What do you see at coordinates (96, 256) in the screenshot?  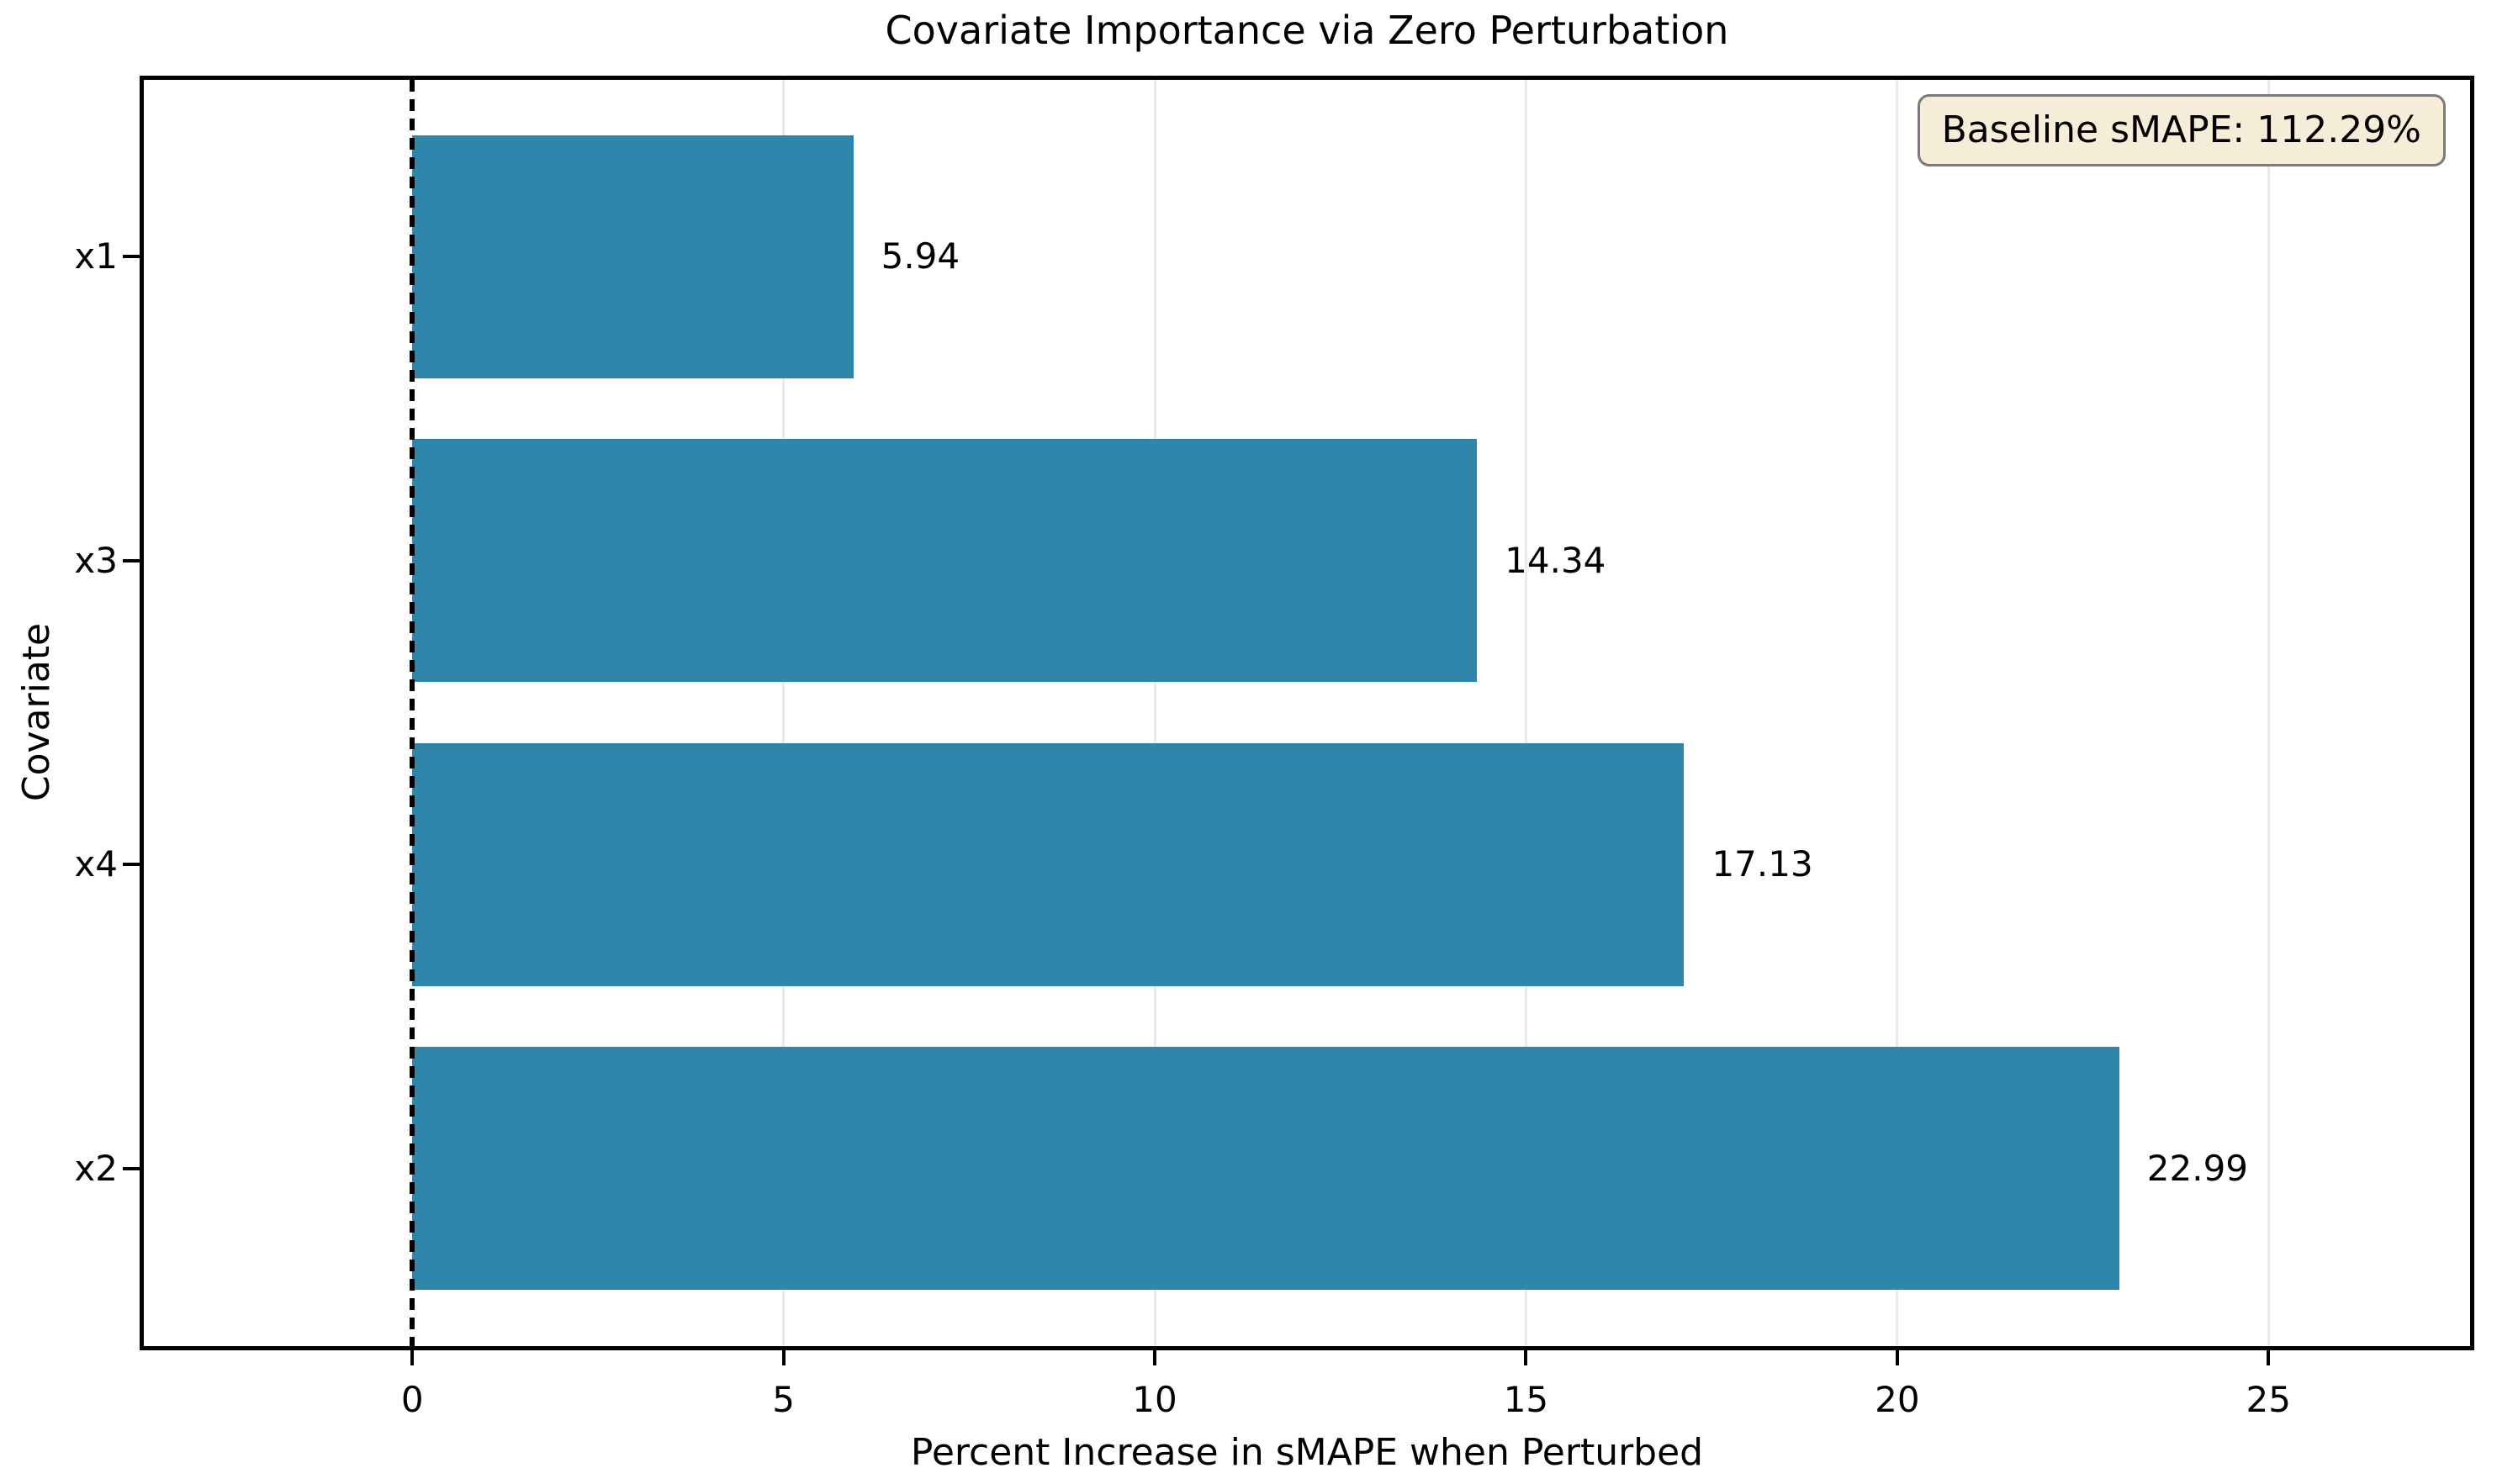 I see `y-tick-label: x1` at bounding box center [96, 256].